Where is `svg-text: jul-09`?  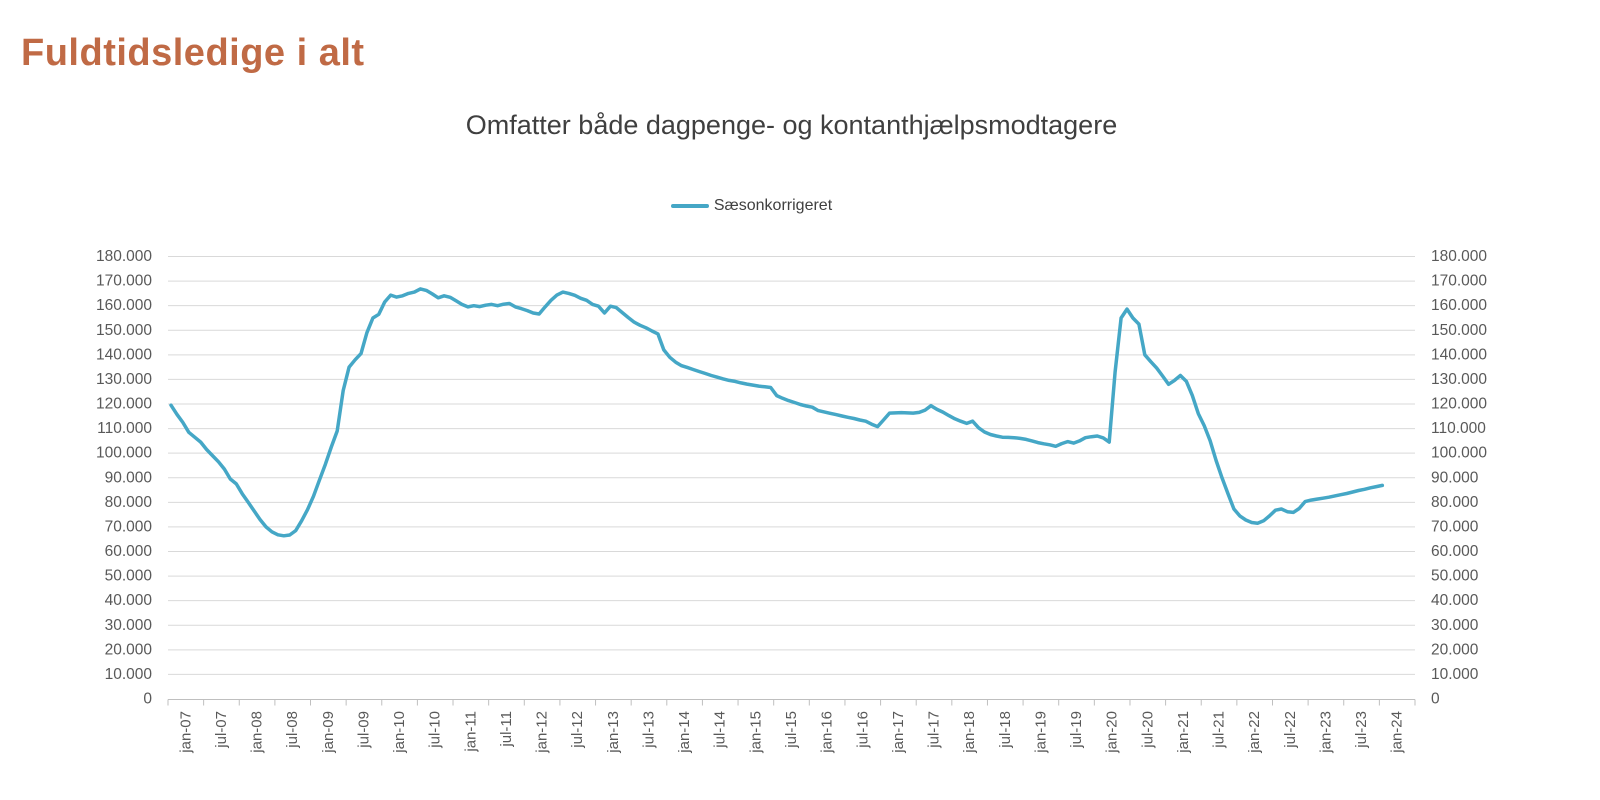
svg-text: jul-09 is located at coordinates (363, 730).